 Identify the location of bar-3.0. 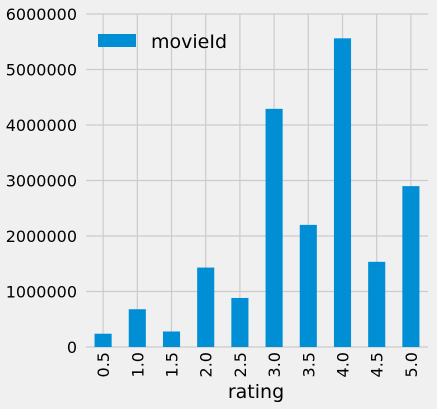
(274, 227).